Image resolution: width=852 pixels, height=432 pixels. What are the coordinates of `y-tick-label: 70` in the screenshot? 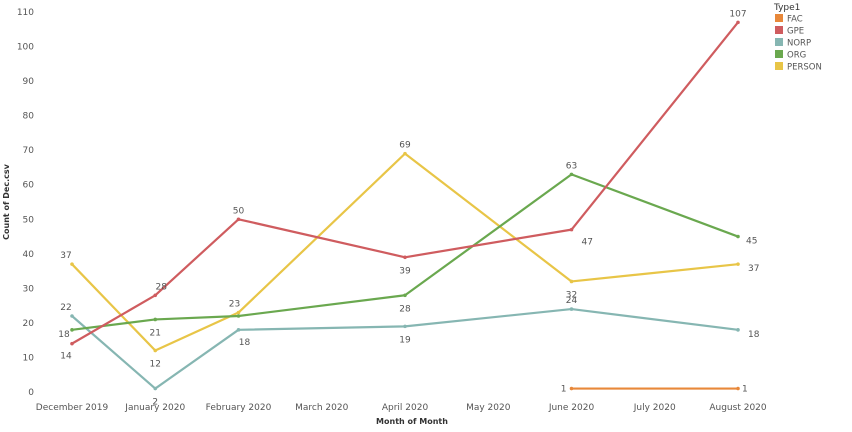 It's located at (29, 151).